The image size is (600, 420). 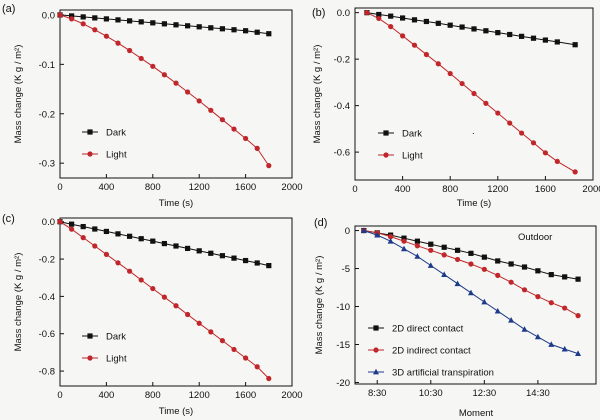 I want to click on legend-a: Dark Light, so click(x=104, y=144).